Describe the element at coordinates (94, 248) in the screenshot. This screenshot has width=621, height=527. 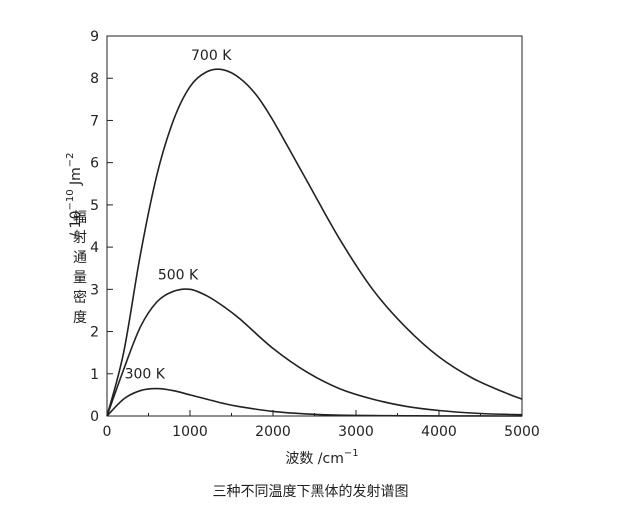
I see `y-tick-label: 4` at that location.